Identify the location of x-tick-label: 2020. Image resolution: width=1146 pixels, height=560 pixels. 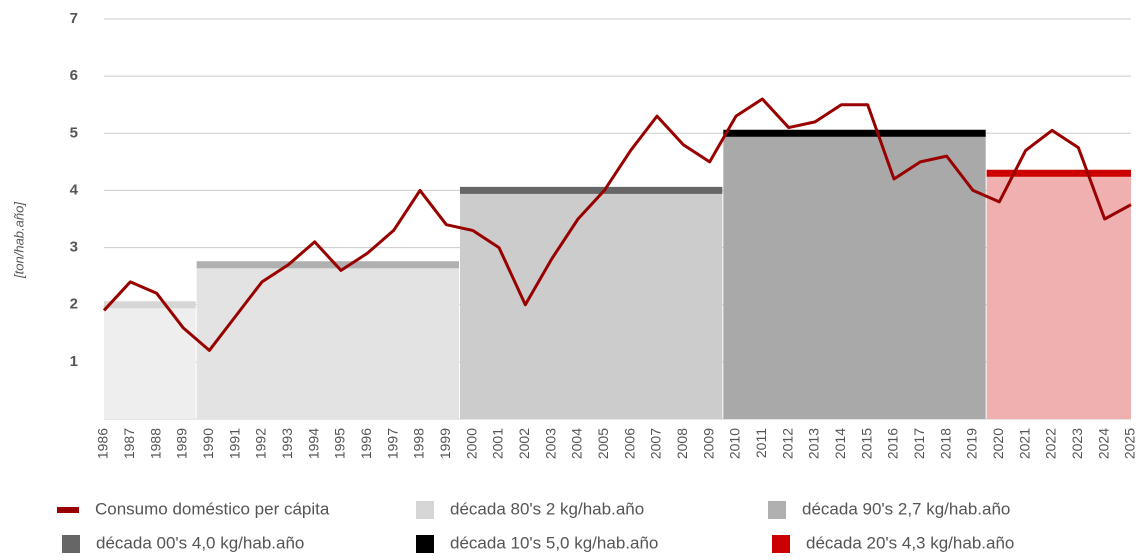
(998, 443).